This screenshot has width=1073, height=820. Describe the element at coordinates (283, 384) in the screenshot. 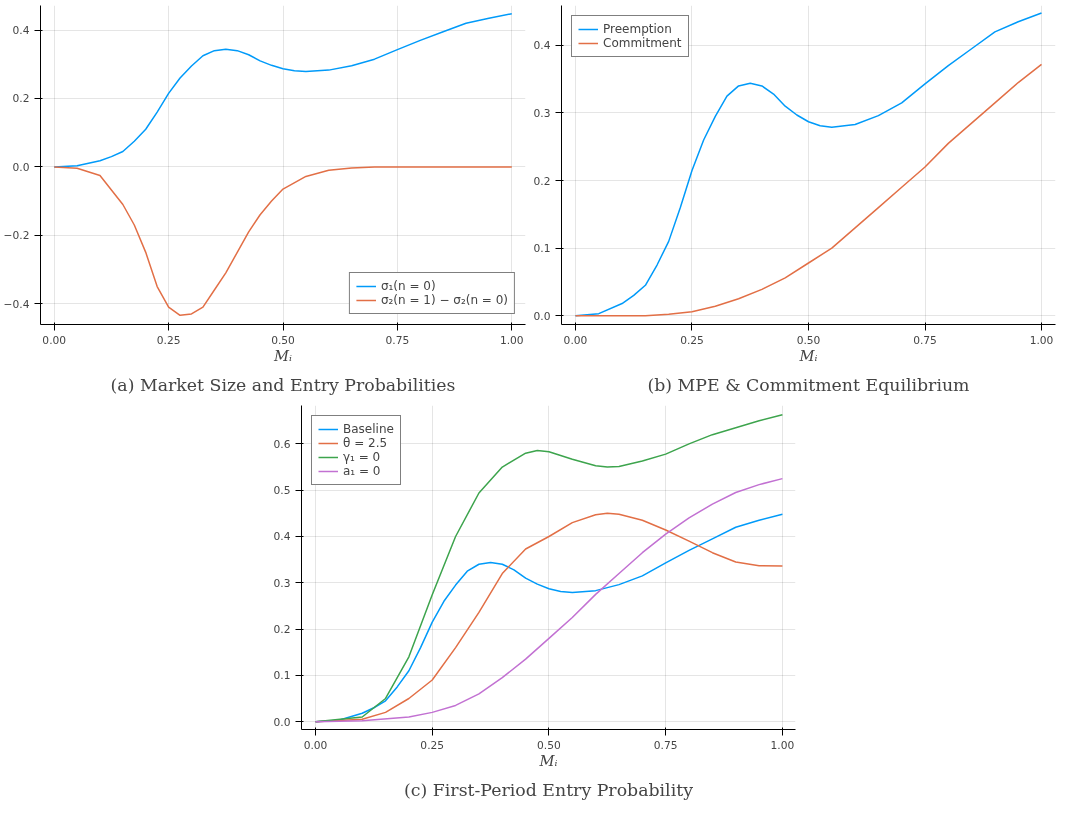

I see `text: (a) Market Size and Entry Probabilities` at that location.